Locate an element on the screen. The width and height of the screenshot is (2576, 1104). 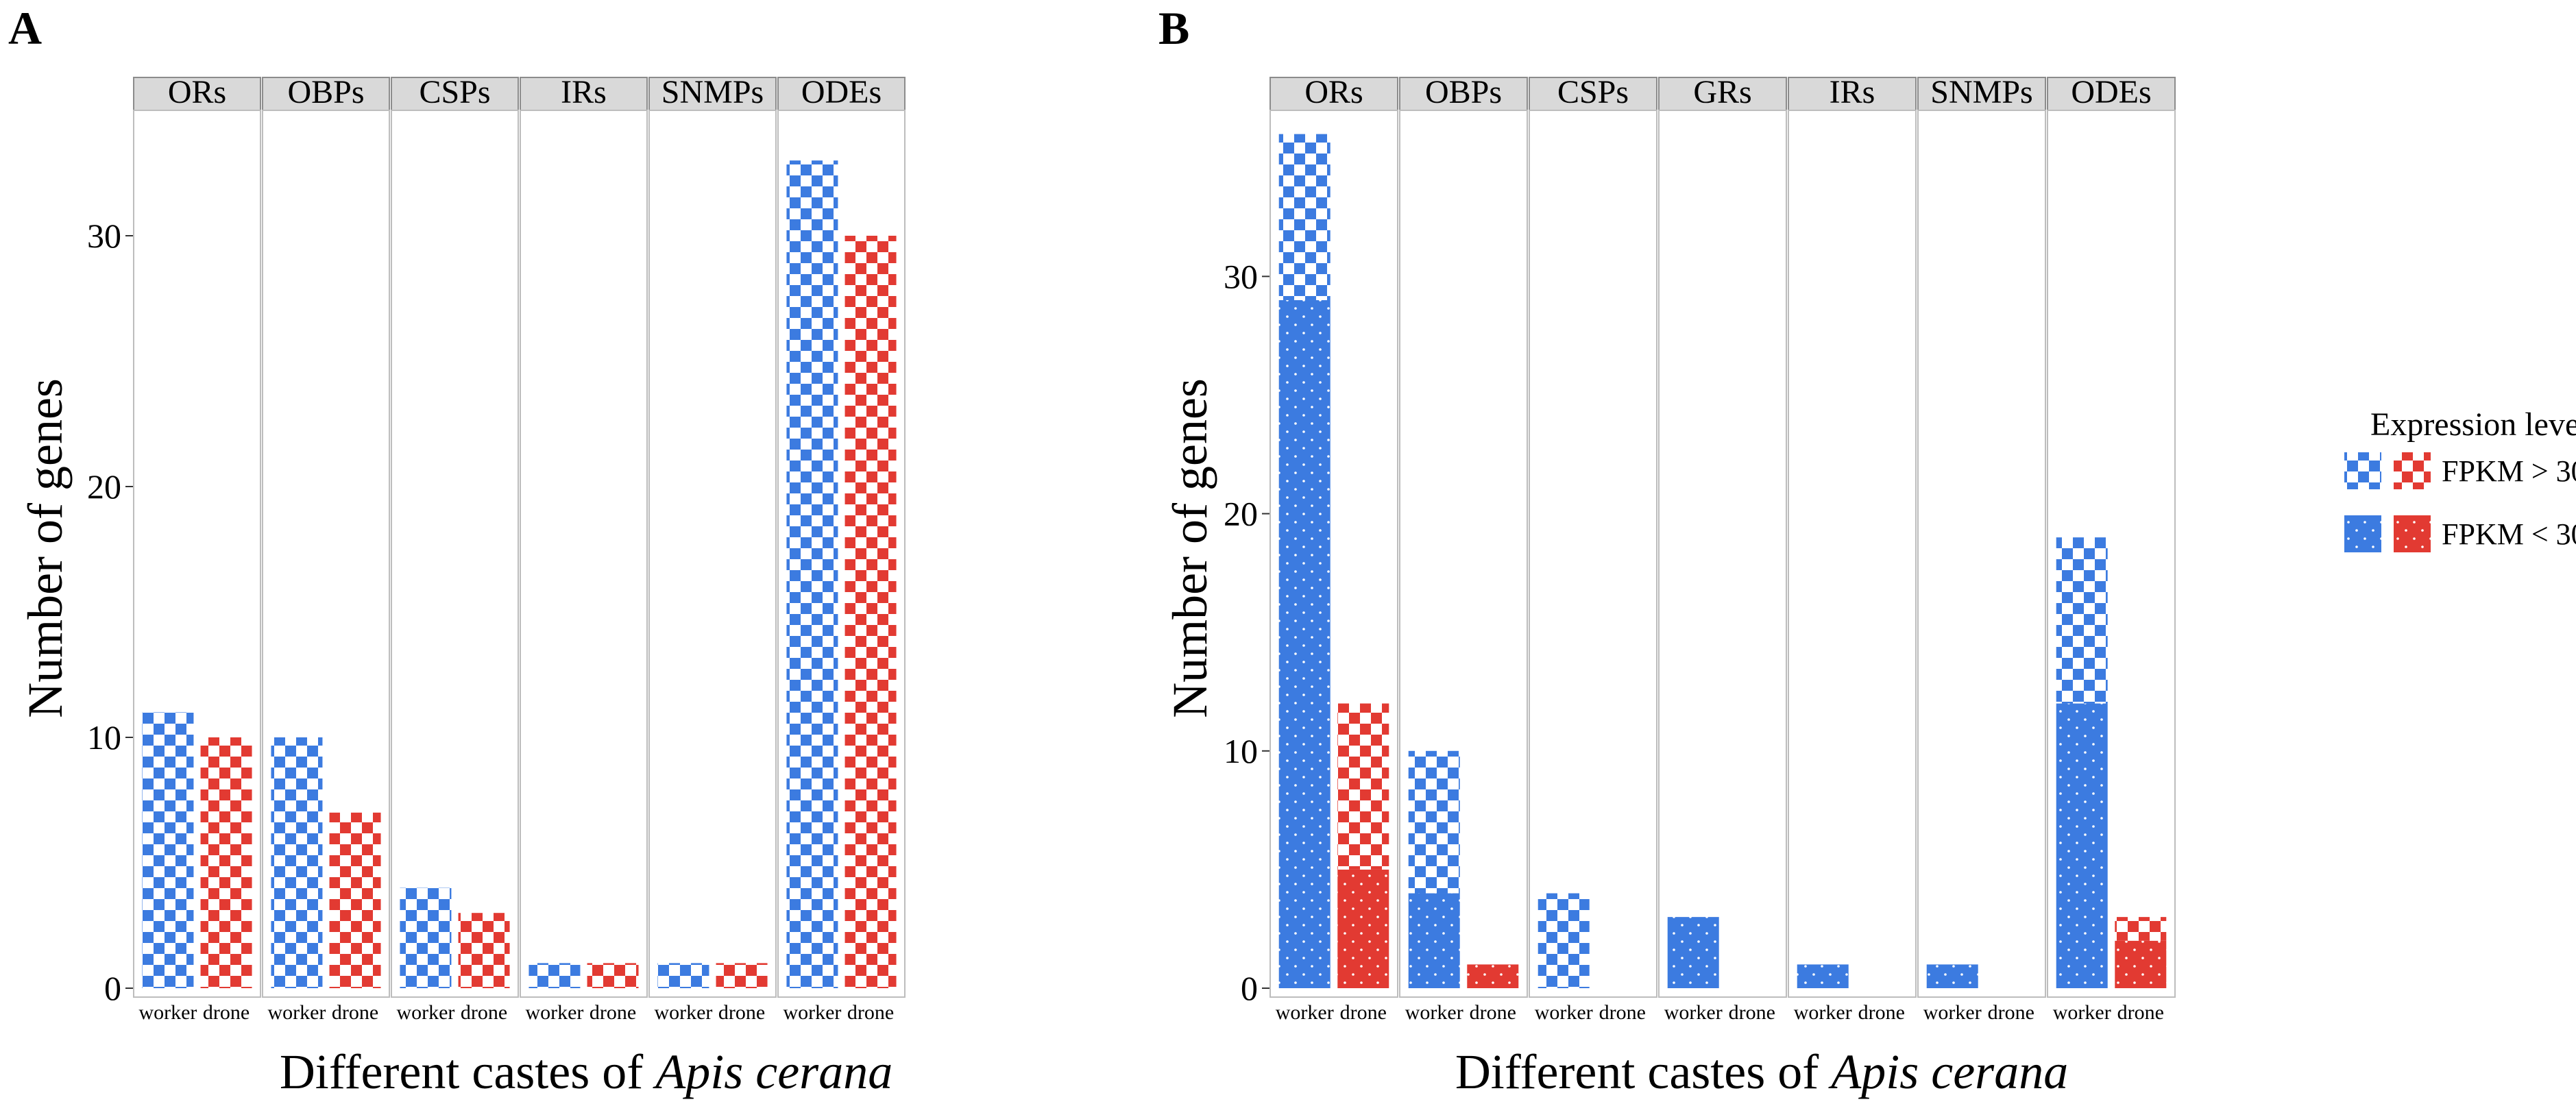
panel-b-strip-label: SNMPs is located at coordinates (1981, 92).